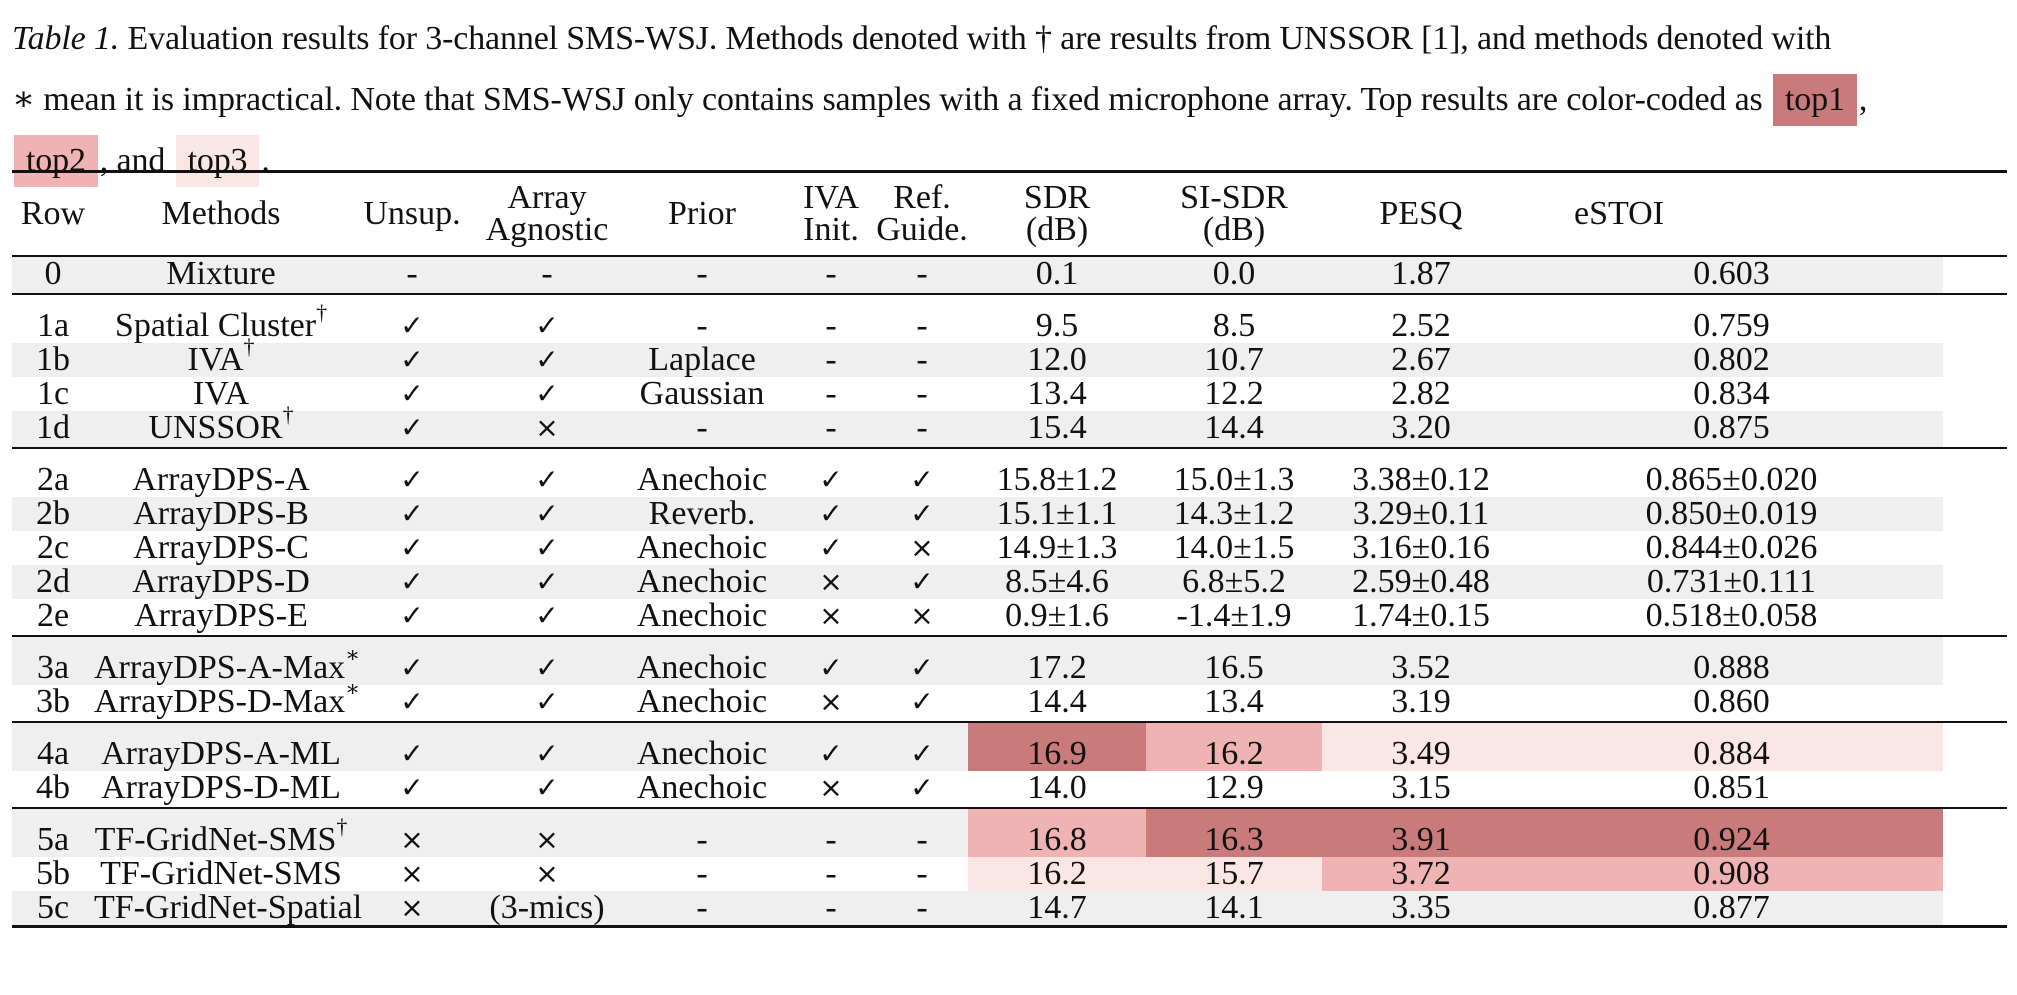 The width and height of the screenshot is (2017, 995). Describe the element at coordinates (1234, 746) in the screenshot. I see `cell-sisdr: 16.2` at that location.